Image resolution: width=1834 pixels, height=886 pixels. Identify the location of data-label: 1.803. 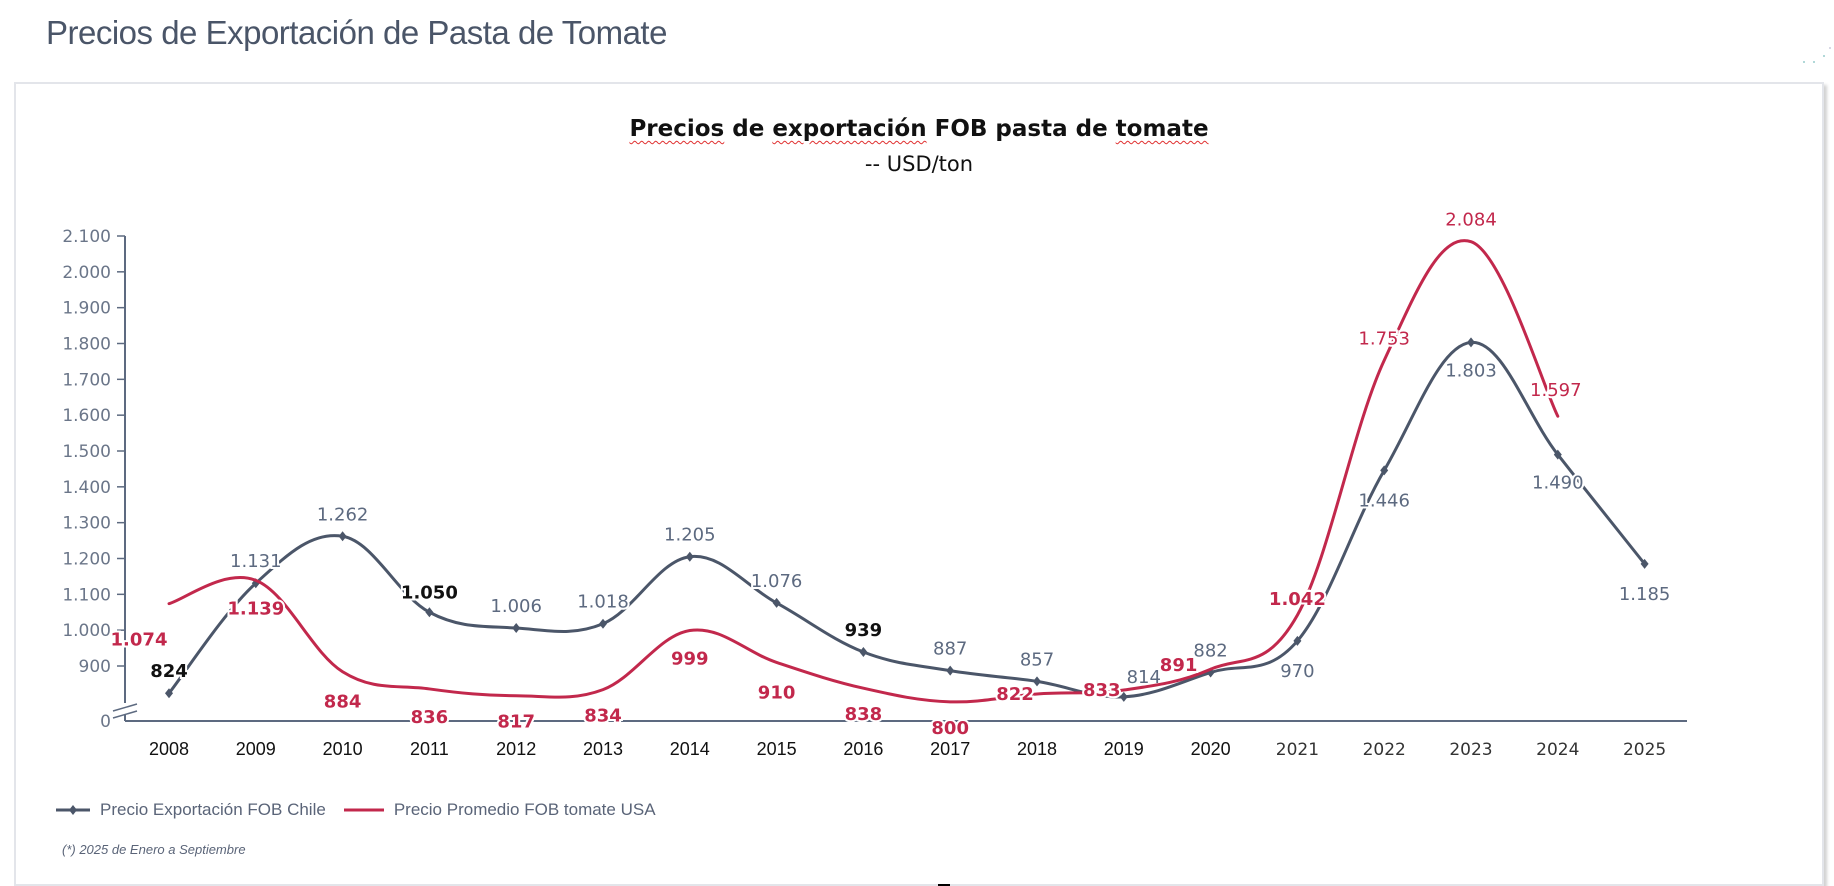
(1471, 370).